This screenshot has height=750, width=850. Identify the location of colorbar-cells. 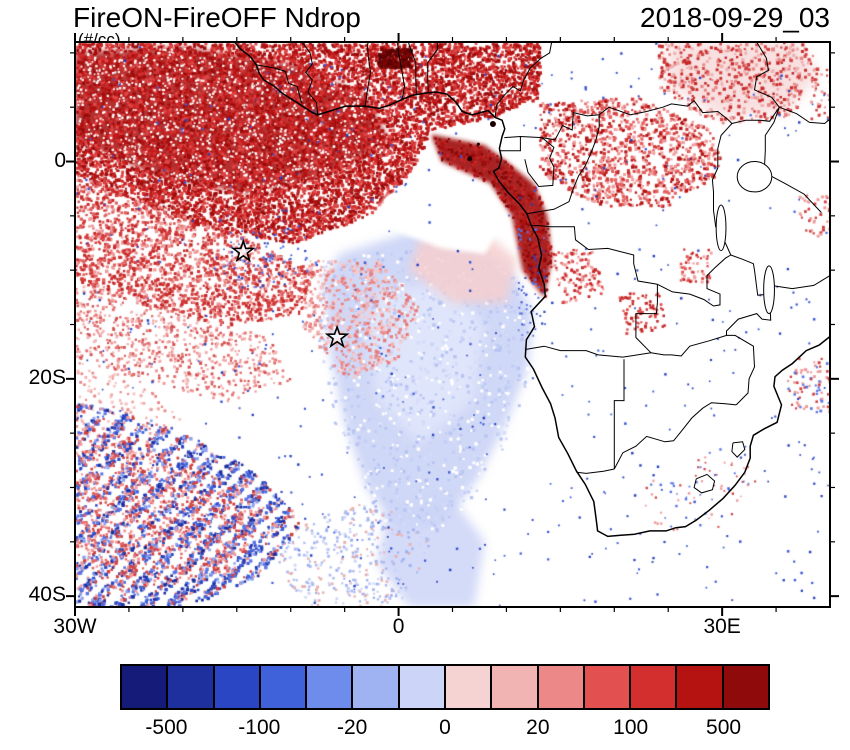
(445, 687).